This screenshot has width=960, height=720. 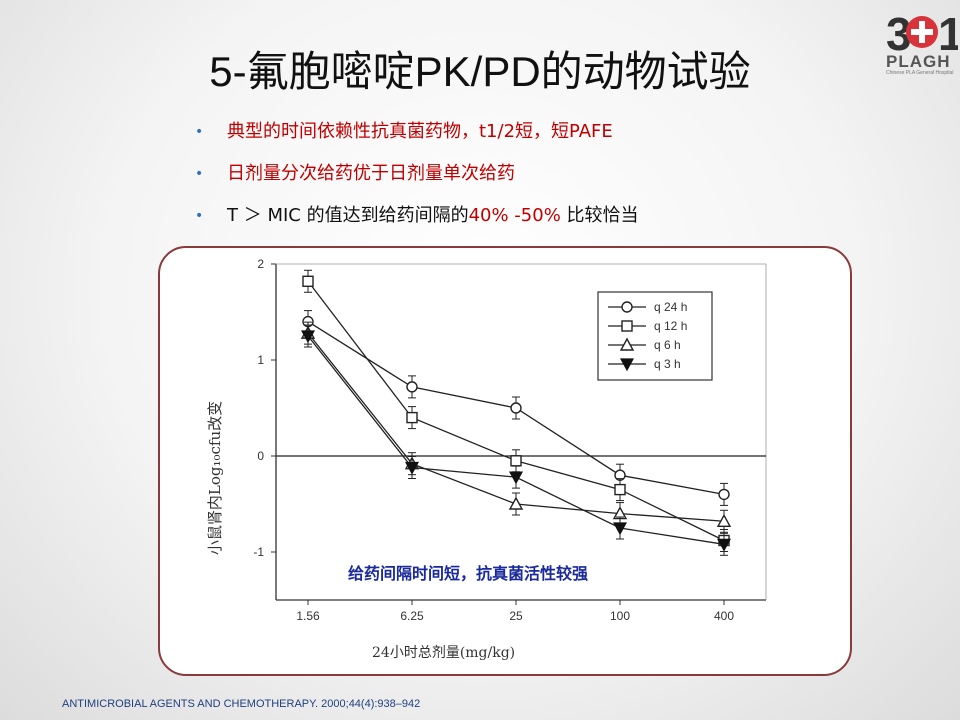 What do you see at coordinates (258, 552) in the screenshot?
I see `y-tick-label: -1` at bounding box center [258, 552].